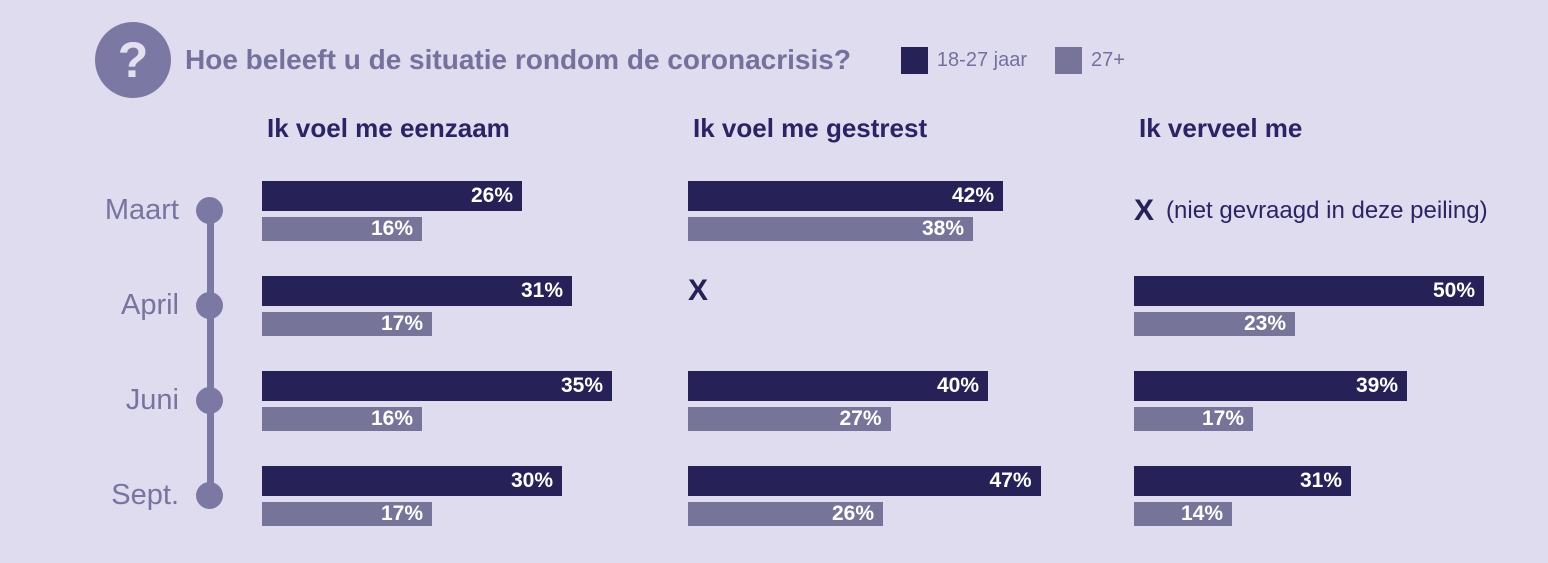 The image size is (1548, 563). Describe the element at coordinates (145, 495) in the screenshot. I see `month-label: Sept.` at that location.